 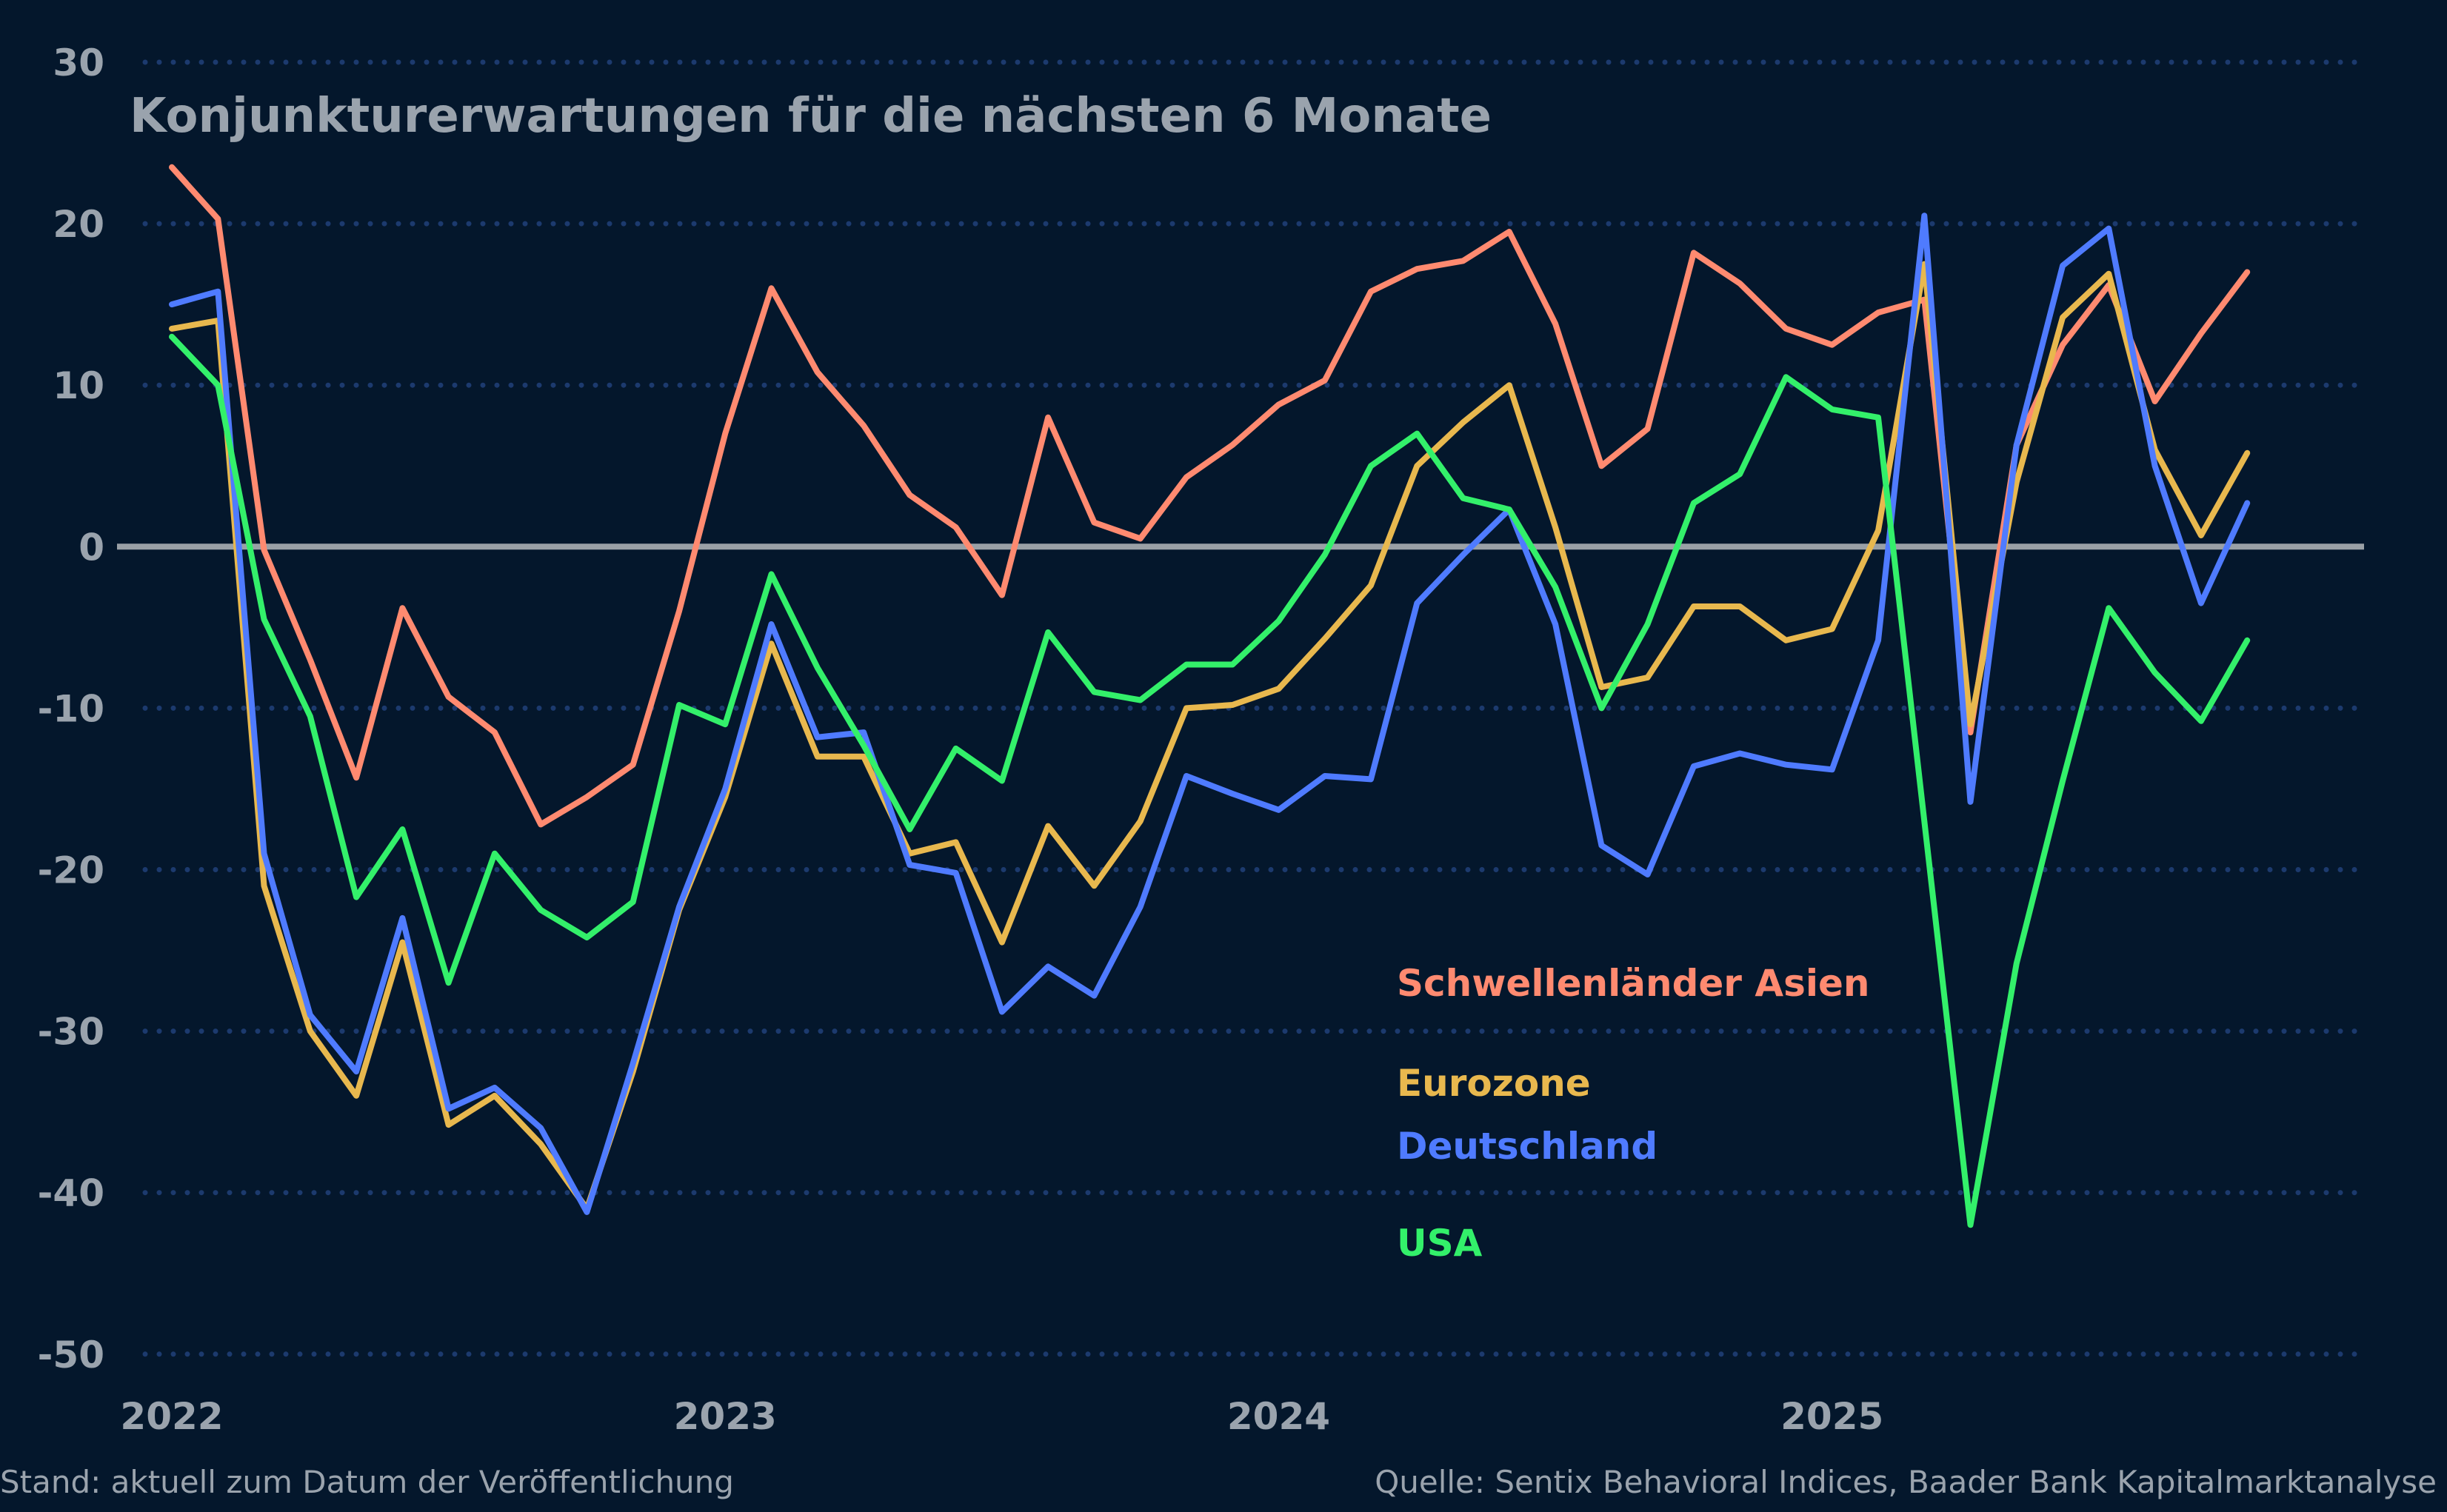 I want to click on legend-label: Deutschland, so click(x=1528, y=1146).